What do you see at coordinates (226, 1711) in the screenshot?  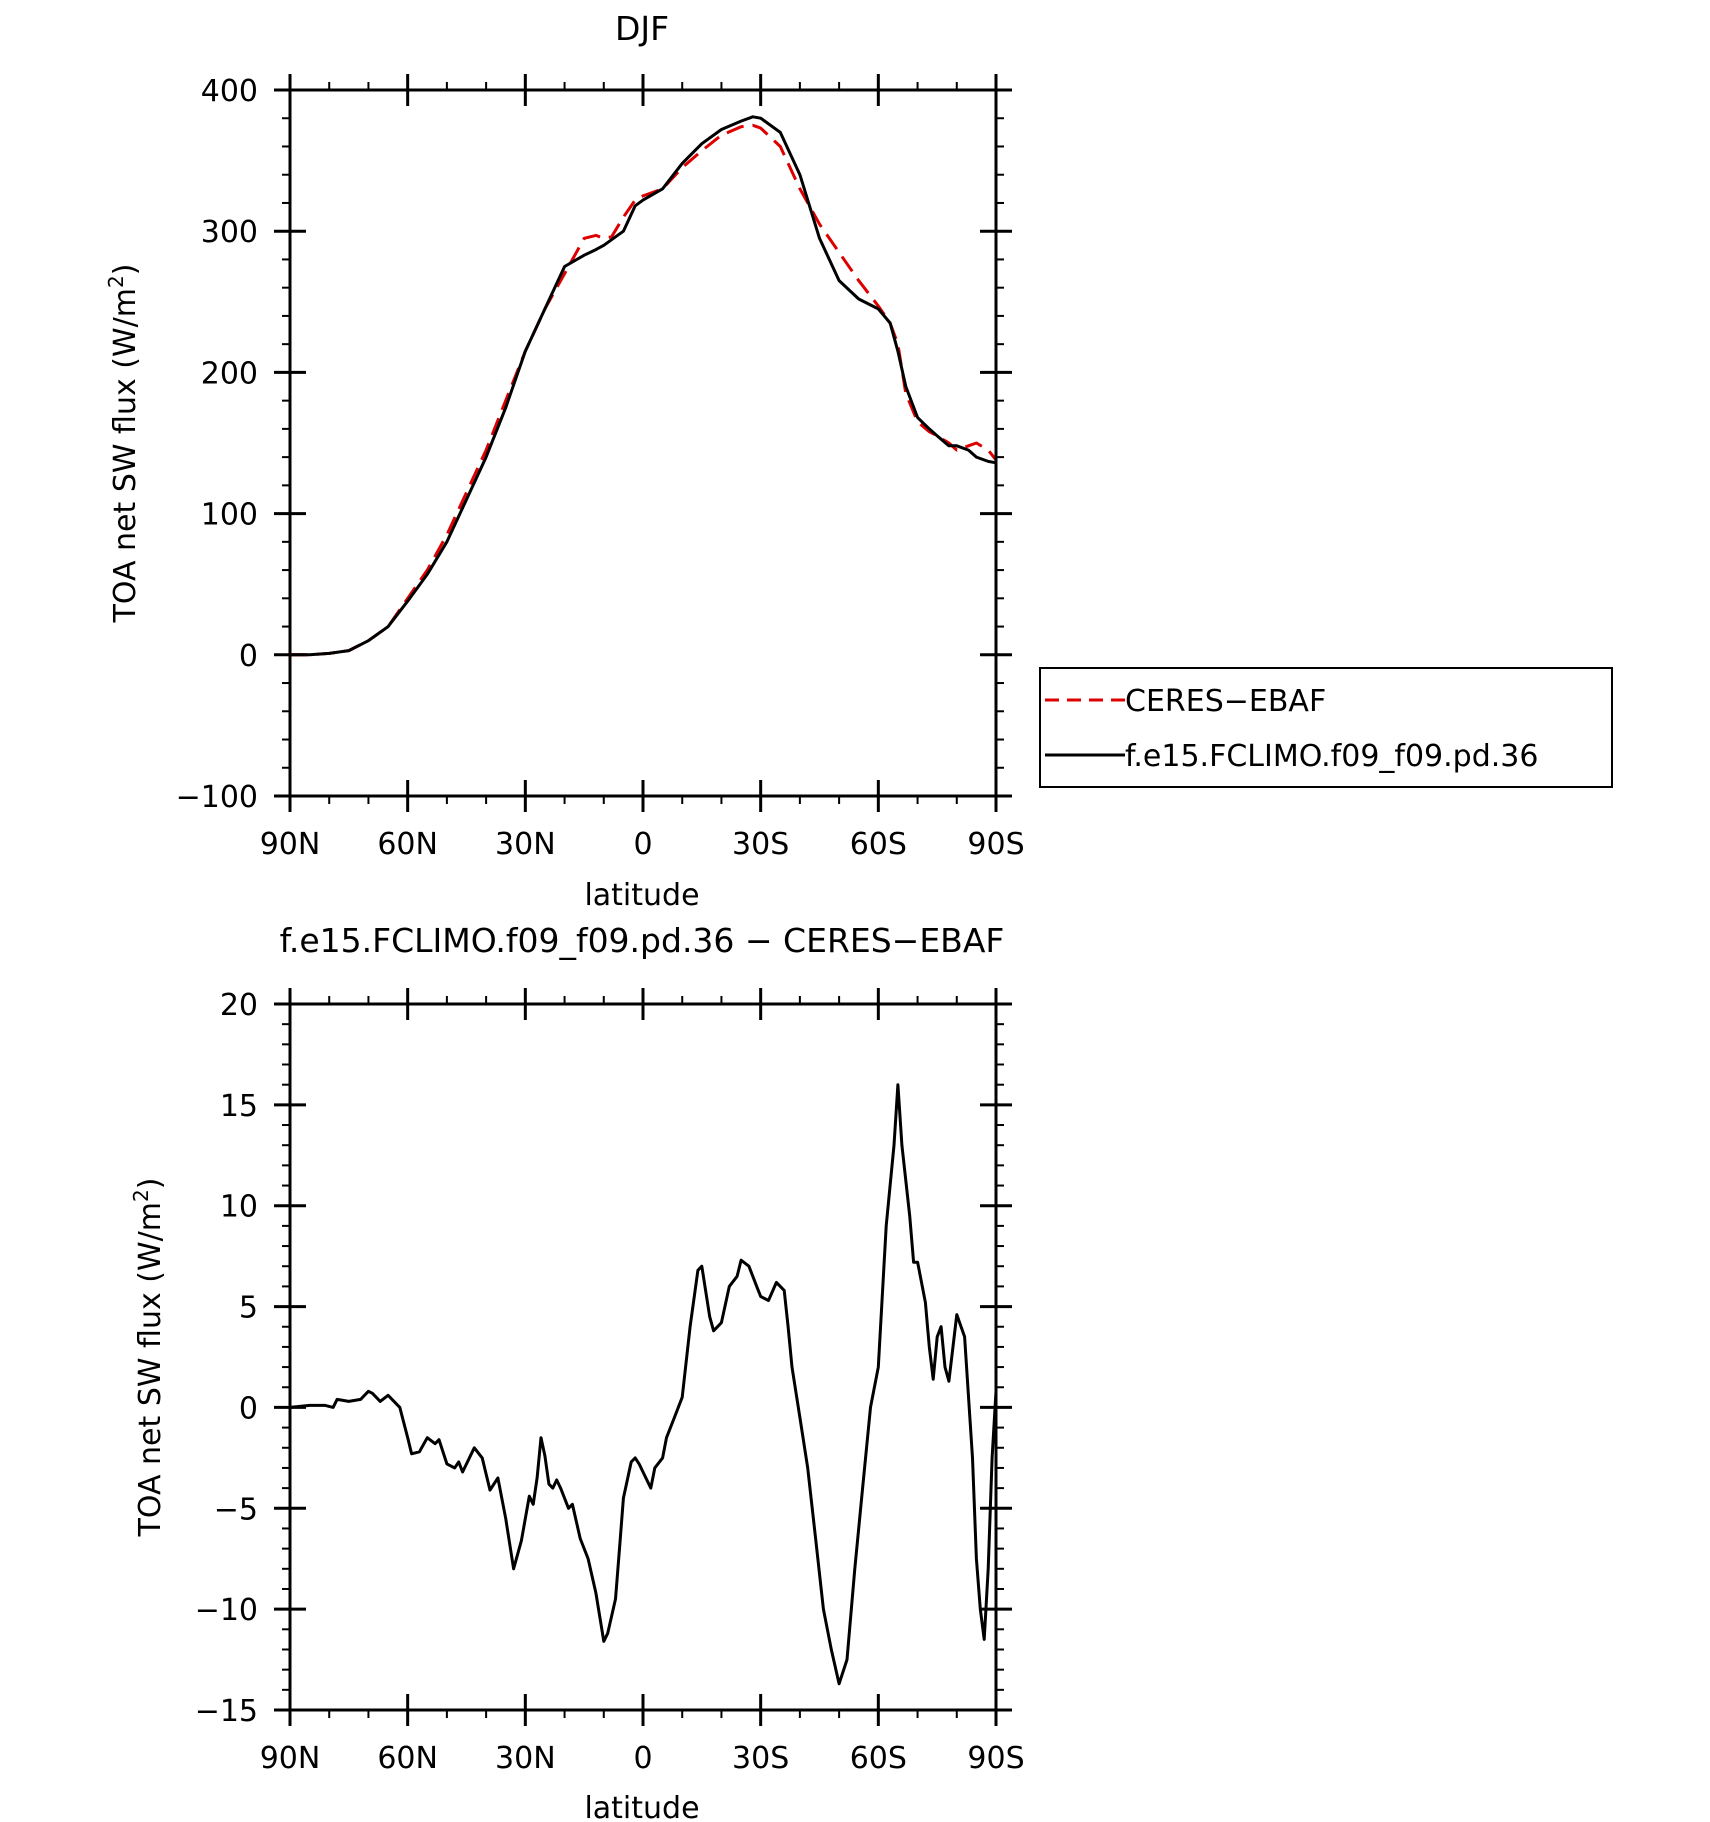 I see `y-tick-label-bottom-0: −15` at bounding box center [226, 1711].